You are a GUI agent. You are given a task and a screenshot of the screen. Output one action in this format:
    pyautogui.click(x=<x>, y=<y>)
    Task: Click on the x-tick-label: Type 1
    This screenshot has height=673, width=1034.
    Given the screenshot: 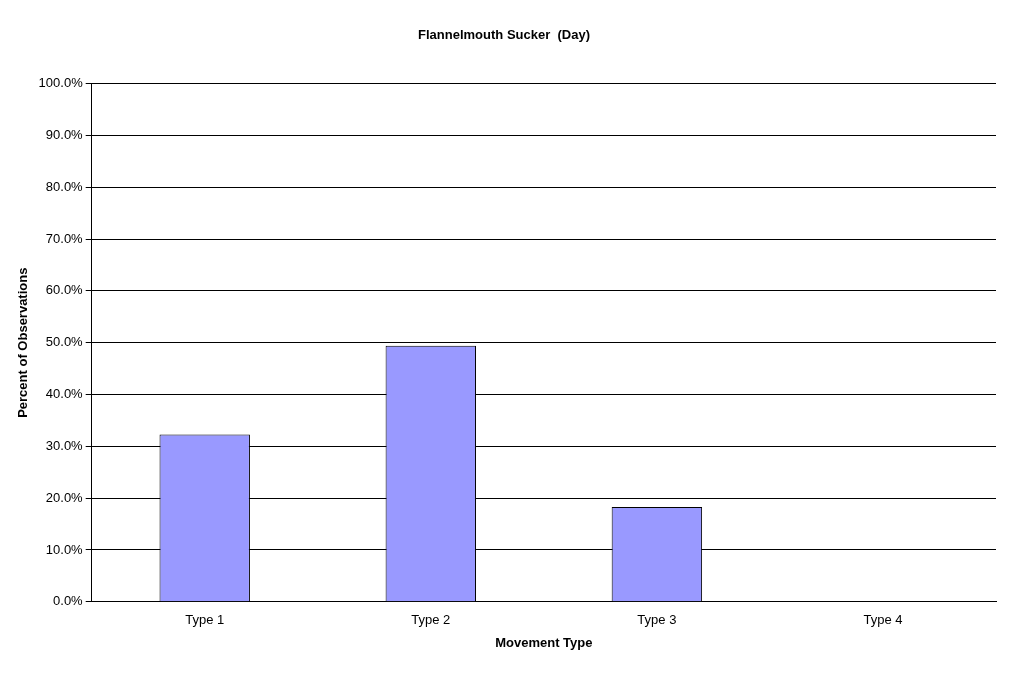 What is the action you would take?
    pyautogui.click(x=205, y=620)
    